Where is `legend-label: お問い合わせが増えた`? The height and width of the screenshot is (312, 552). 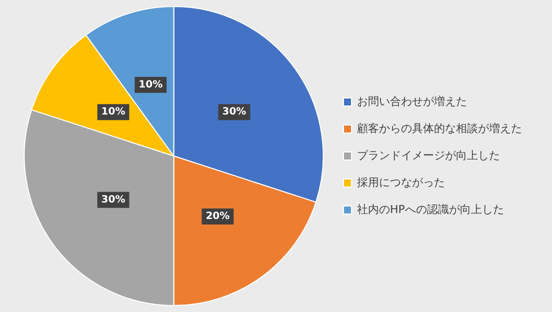
legend-label: お問い合わせが増えた is located at coordinates (412, 101).